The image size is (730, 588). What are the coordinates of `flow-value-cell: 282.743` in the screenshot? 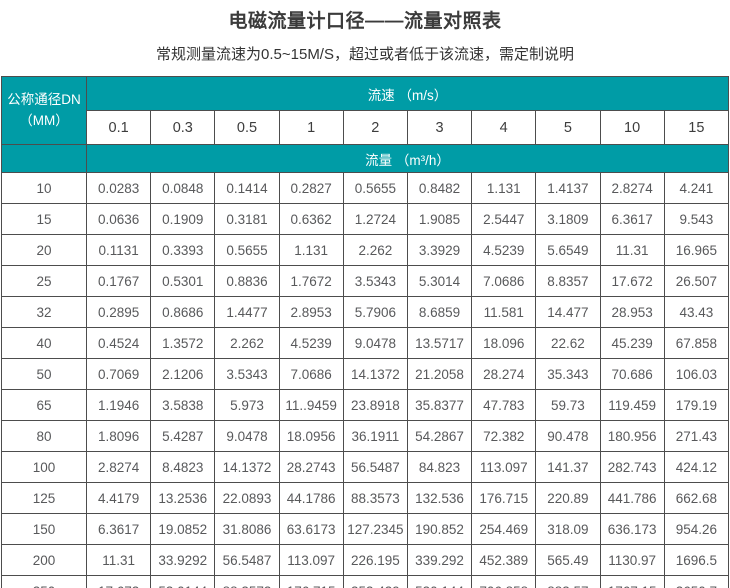 It's located at (632, 467).